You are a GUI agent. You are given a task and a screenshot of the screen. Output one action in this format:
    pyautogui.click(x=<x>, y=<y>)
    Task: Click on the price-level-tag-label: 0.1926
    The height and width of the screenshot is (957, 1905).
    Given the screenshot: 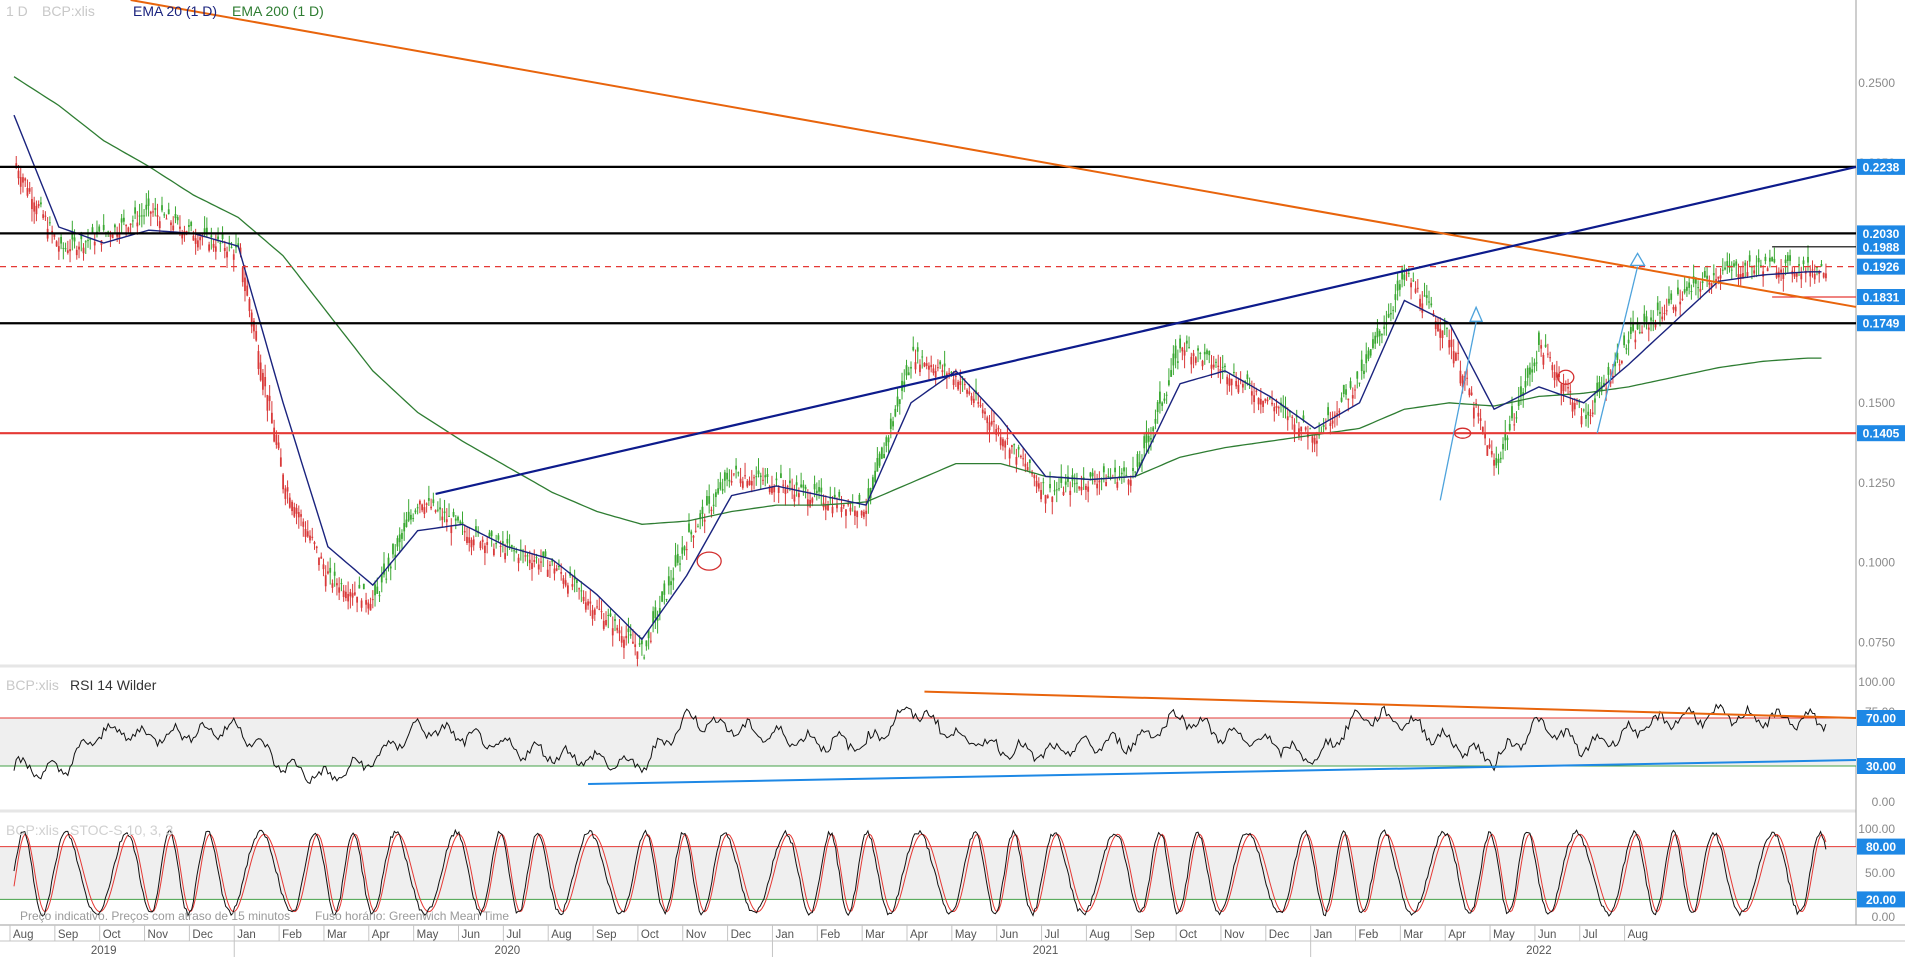 What is the action you would take?
    pyautogui.click(x=1881, y=267)
    